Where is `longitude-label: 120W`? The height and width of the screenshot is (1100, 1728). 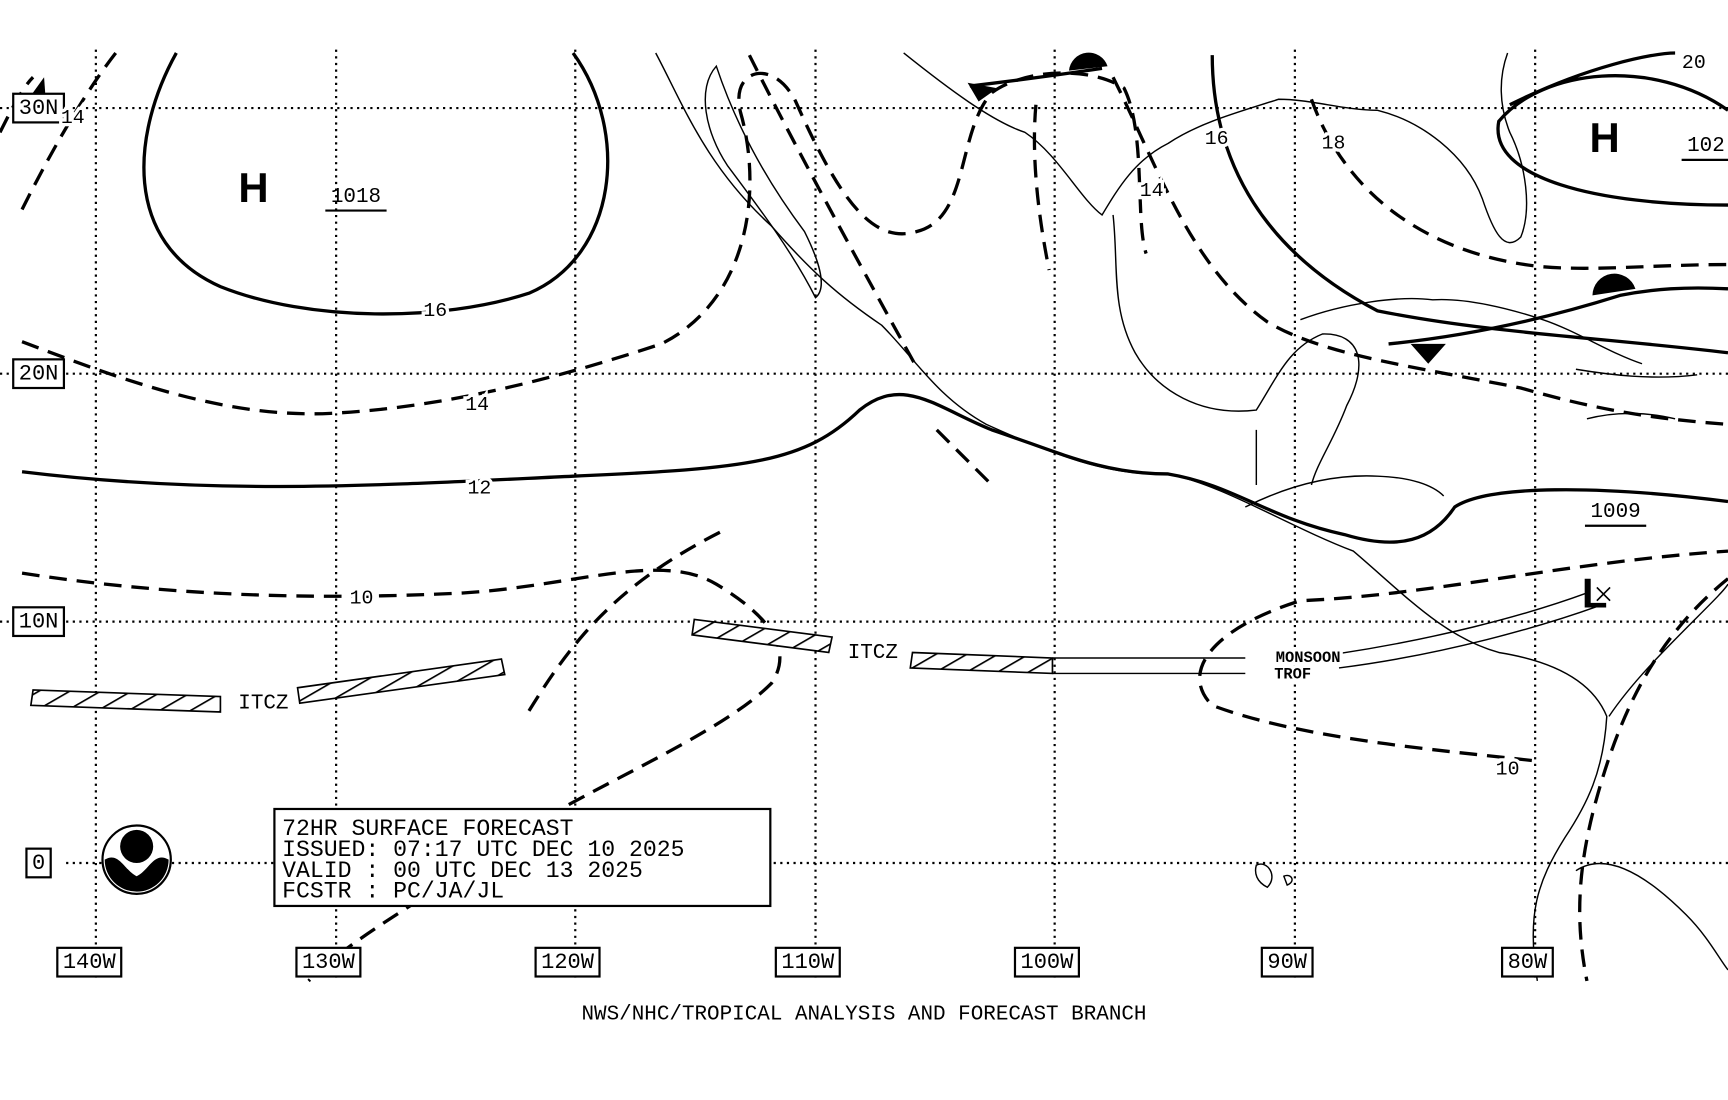
longitude-label: 120W is located at coordinates (568, 962).